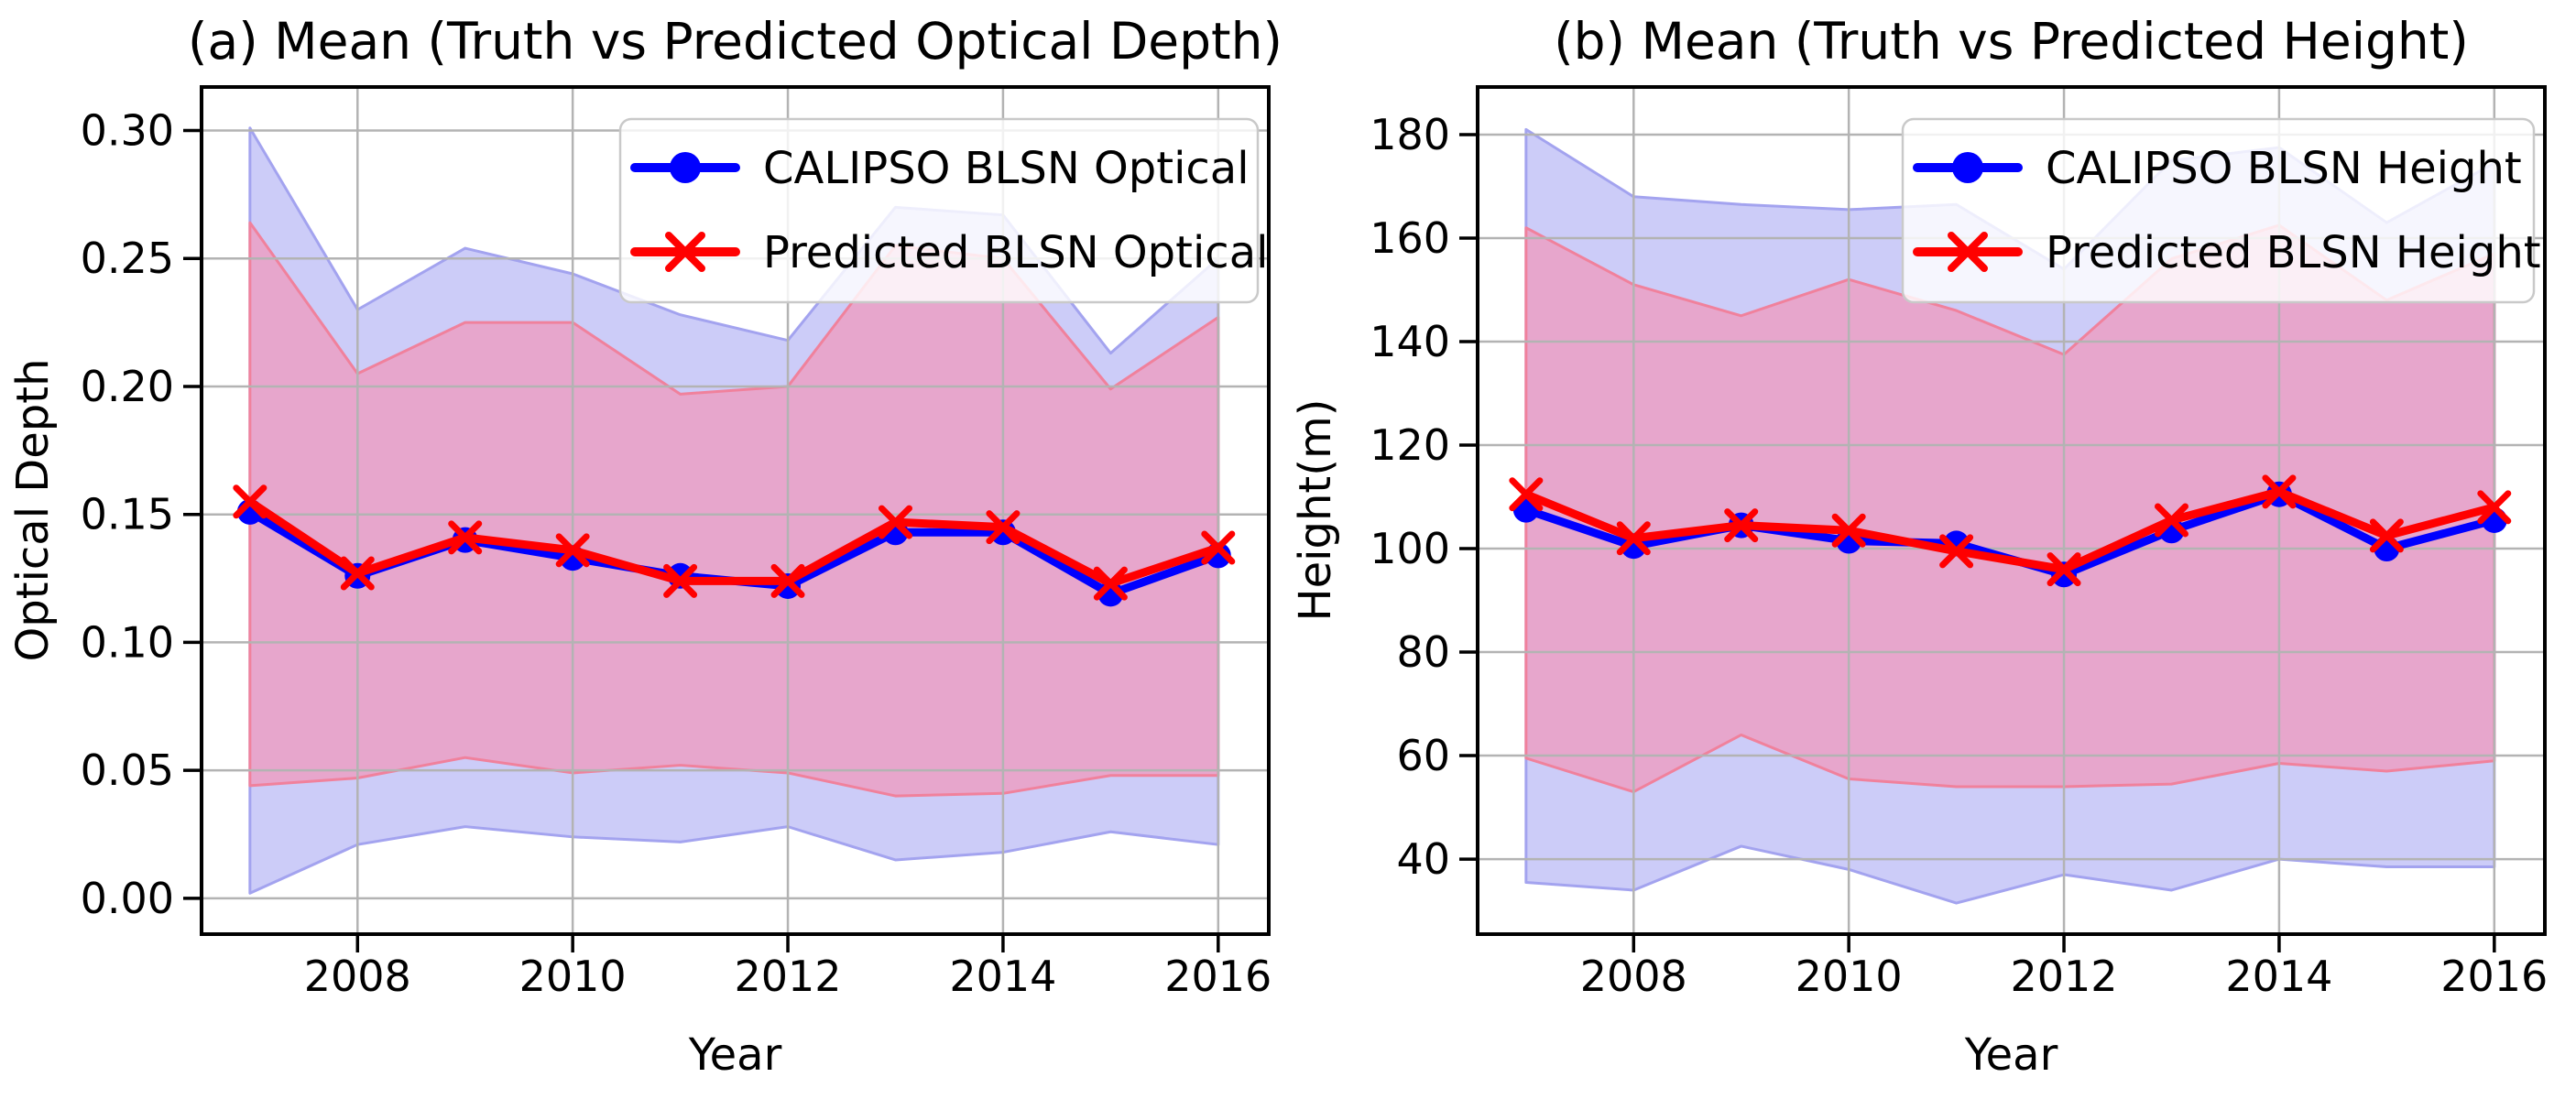 The width and height of the screenshot is (2576, 1099). Describe the element at coordinates (1423, 859) in the screenshot. I see `y-tick-label: 40` at that location.